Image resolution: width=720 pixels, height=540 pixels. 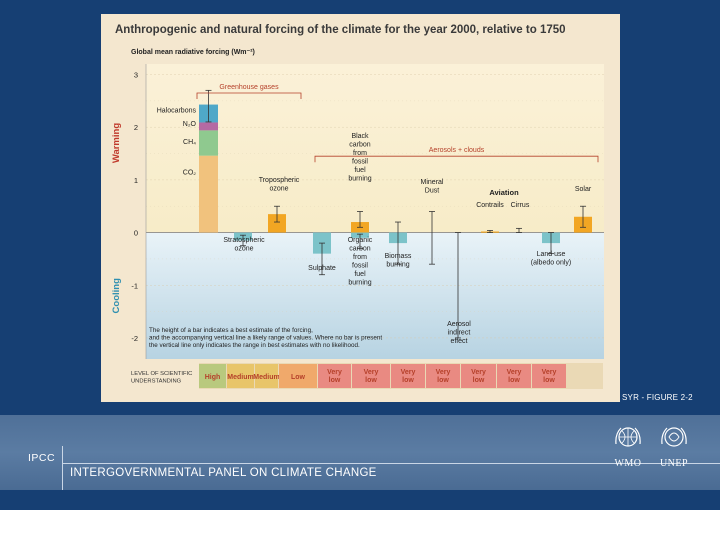 I want to click on bar-label: Biomass, so click(x=398, y=256).